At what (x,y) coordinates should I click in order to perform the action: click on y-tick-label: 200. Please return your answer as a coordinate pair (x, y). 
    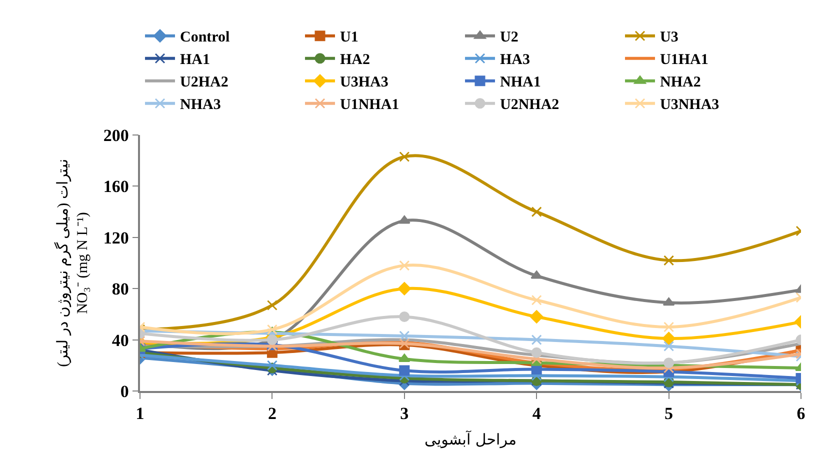
    Looking at the image, I should click on (116, 135).